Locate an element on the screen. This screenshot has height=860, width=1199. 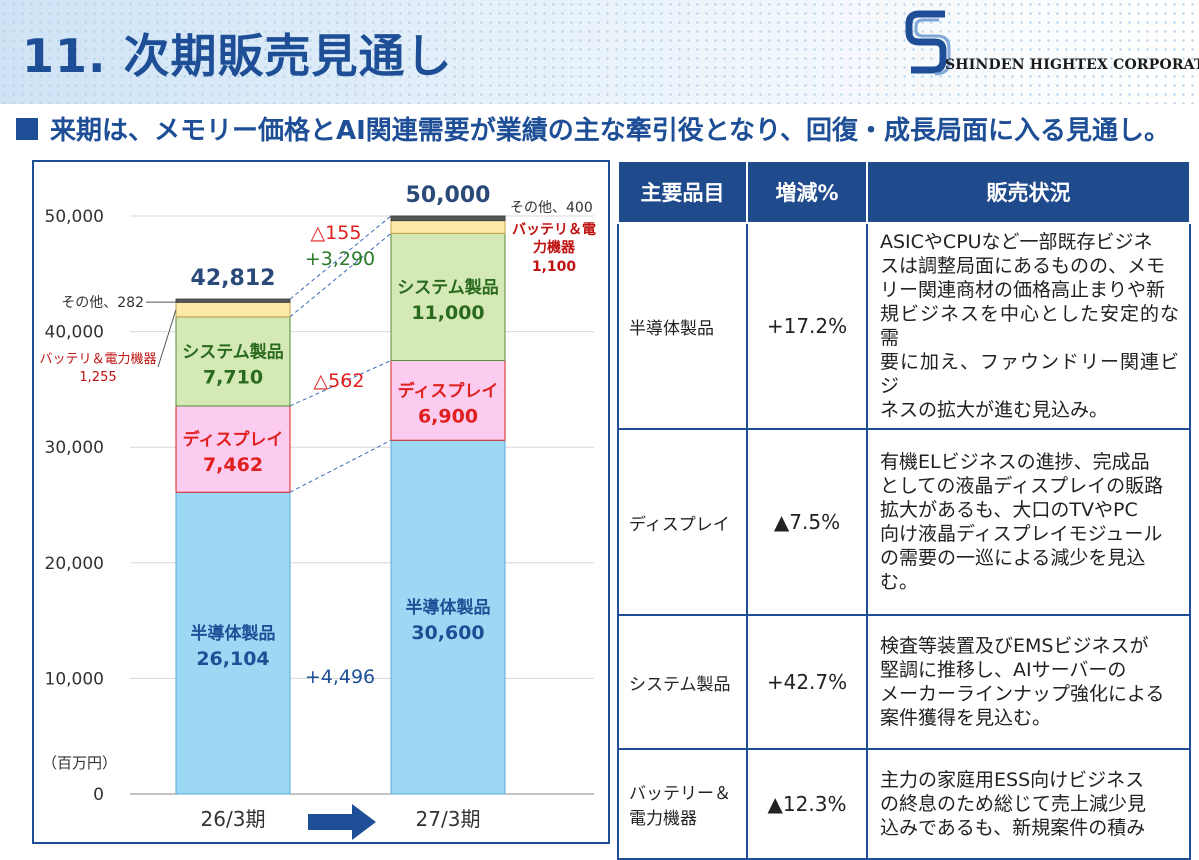
sales-status-line: 検査等装置及びEMSビジネスが is located at coordinates (1014, 646).